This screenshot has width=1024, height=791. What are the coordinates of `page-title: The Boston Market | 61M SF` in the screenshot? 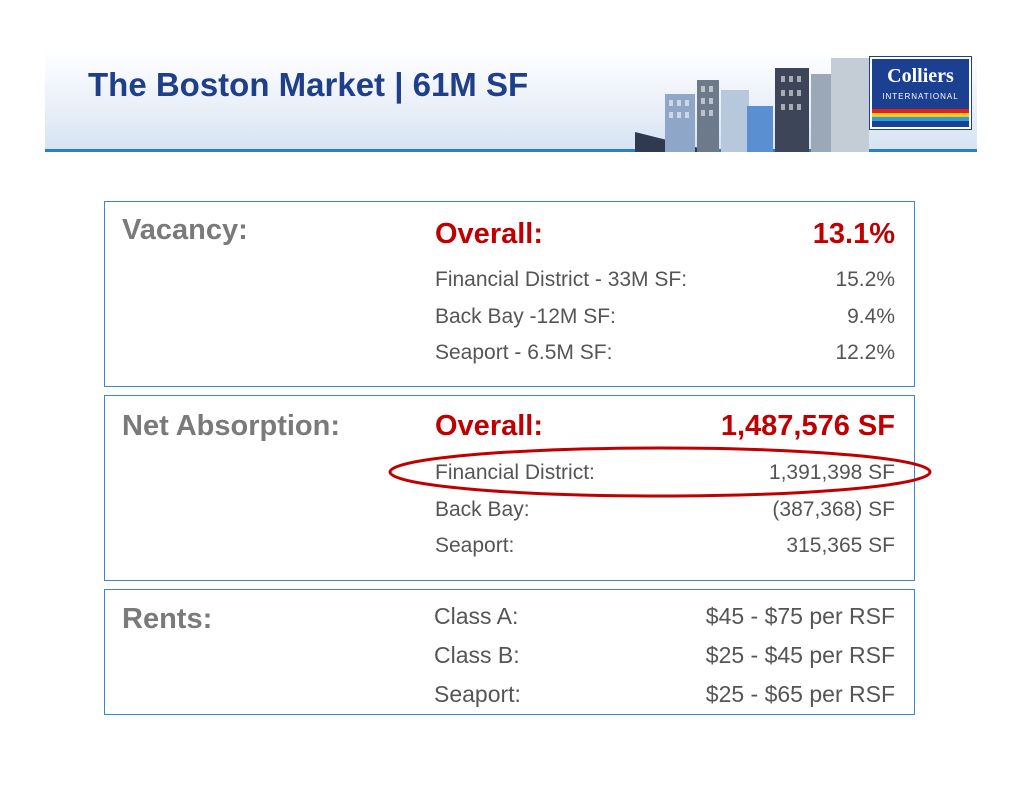 It's located at (308, 84).